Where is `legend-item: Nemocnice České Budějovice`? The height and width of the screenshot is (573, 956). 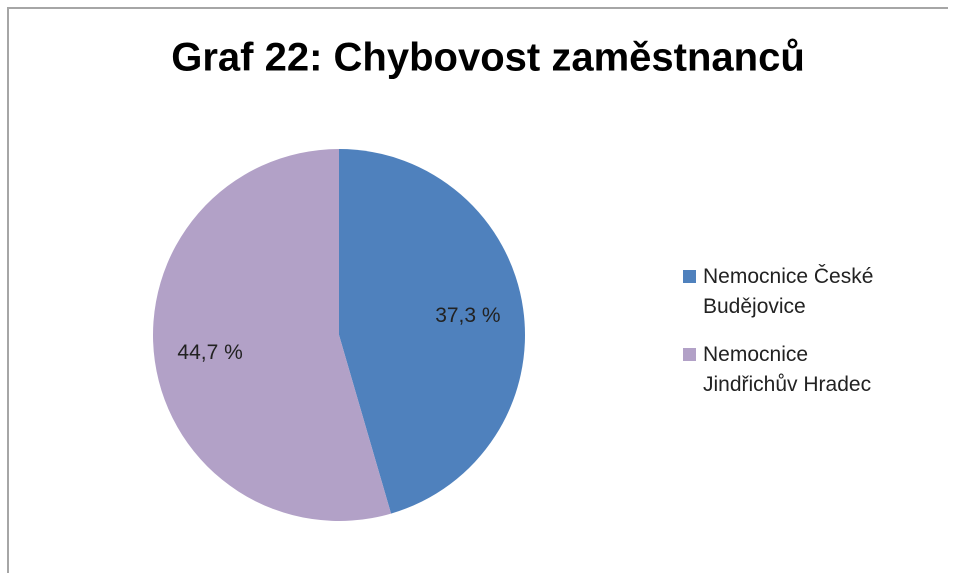 legend-item: Nemocnice České Budějovice is located at coordinates (803, 292).